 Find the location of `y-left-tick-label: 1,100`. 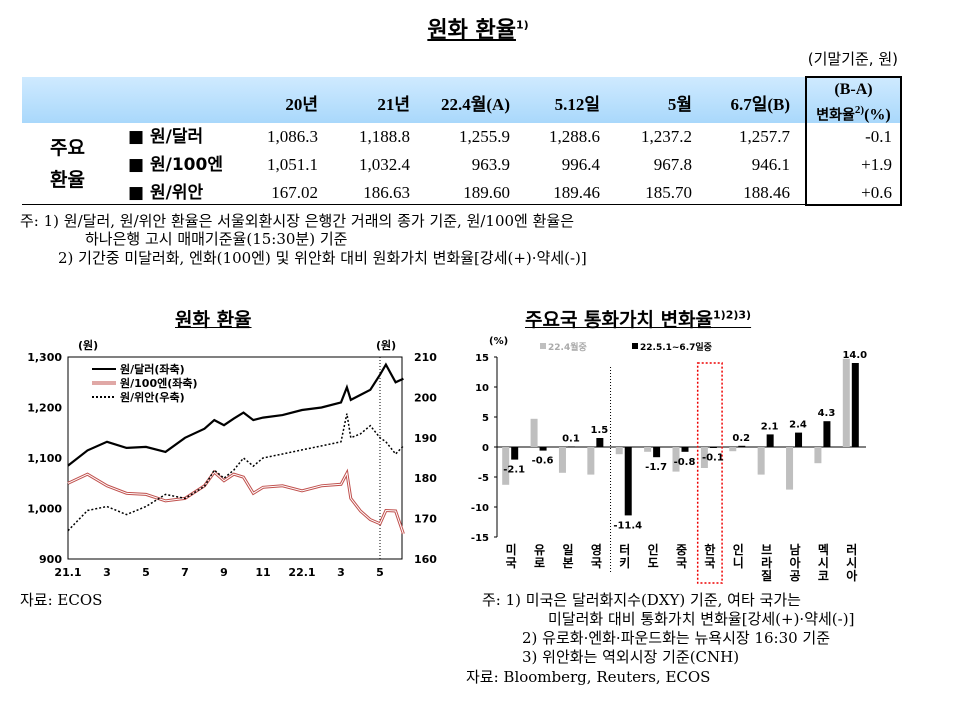

y-left-tick-label: 1,100 is located at coordinates (44, 458).